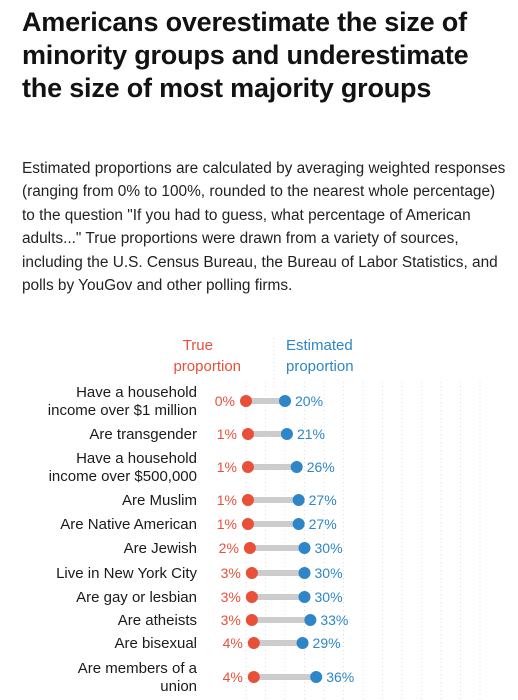  What do you see at coordinates (126, 573) in the screenshot?
I see `category-label: Live in New York City` at bounding box center [126, 573].